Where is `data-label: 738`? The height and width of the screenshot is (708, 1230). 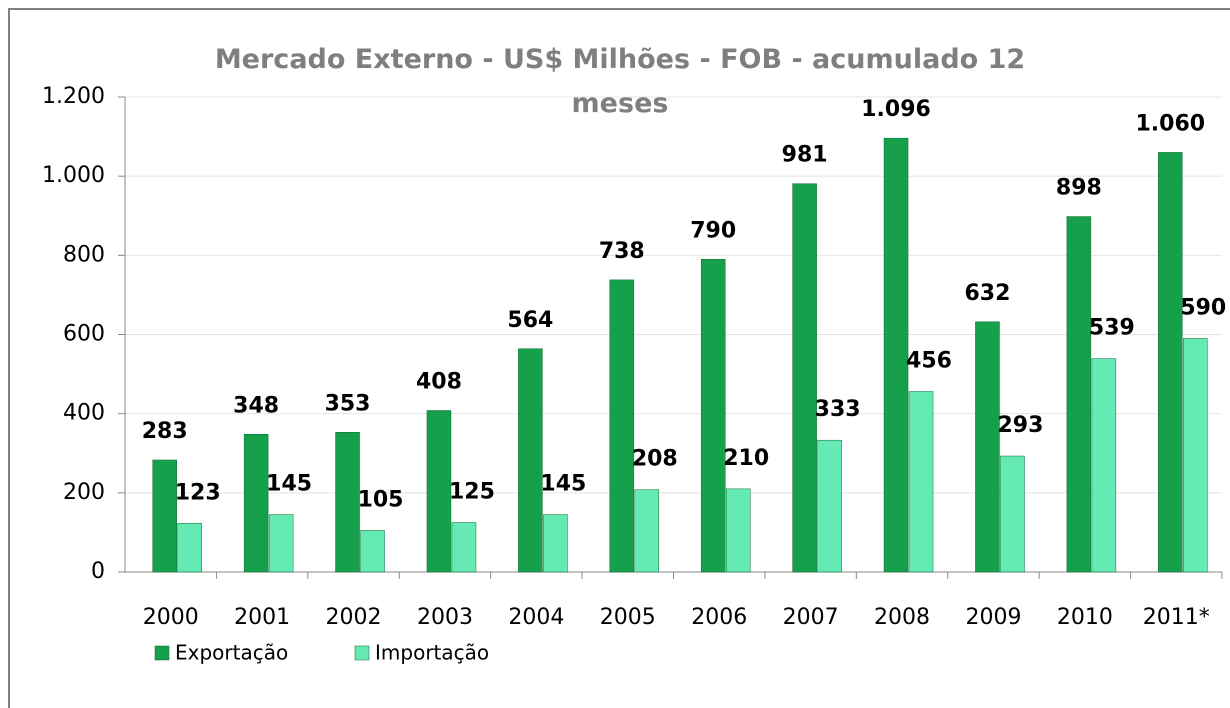 data-label: 738 is located at coordinates (622, 251).